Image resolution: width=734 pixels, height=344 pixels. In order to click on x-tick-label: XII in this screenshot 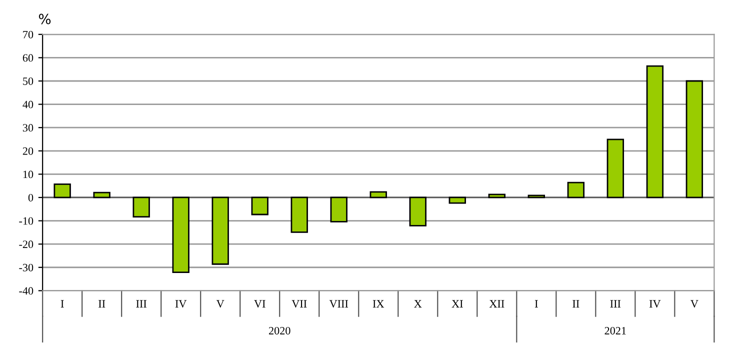, I will do `click(496, 304)`.